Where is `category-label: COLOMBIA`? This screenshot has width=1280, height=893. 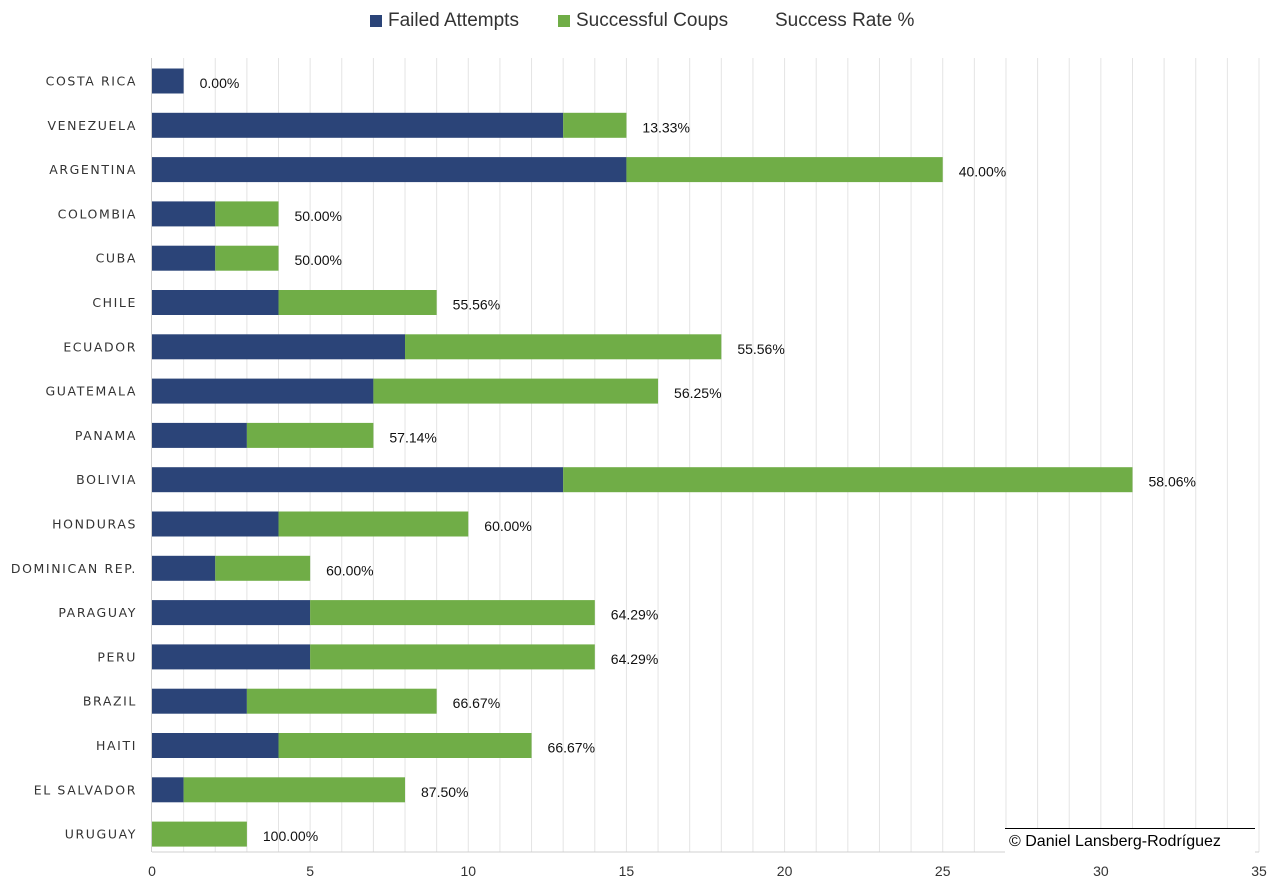
category-label: COLOMBIA is located at coordinates (97, 213).